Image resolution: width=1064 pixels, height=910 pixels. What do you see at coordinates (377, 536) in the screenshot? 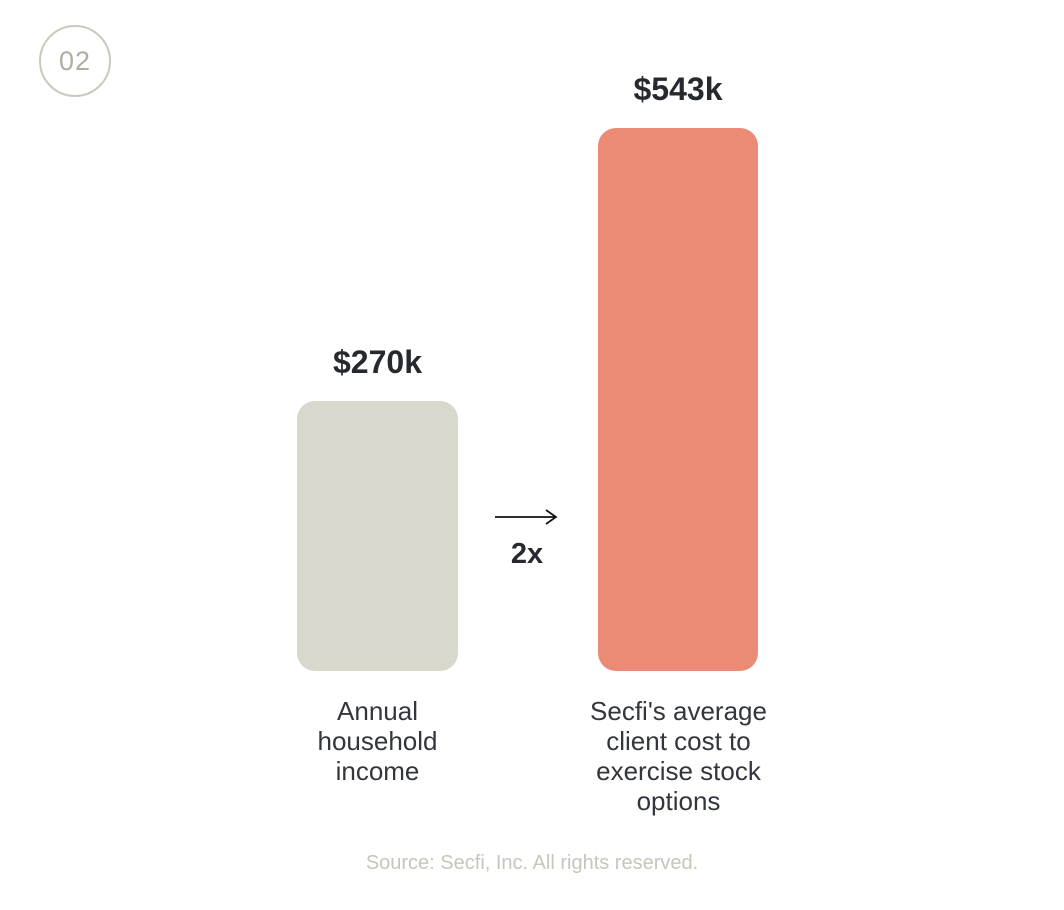
I see `bar-annual-income` at bounding box center [377, 536].